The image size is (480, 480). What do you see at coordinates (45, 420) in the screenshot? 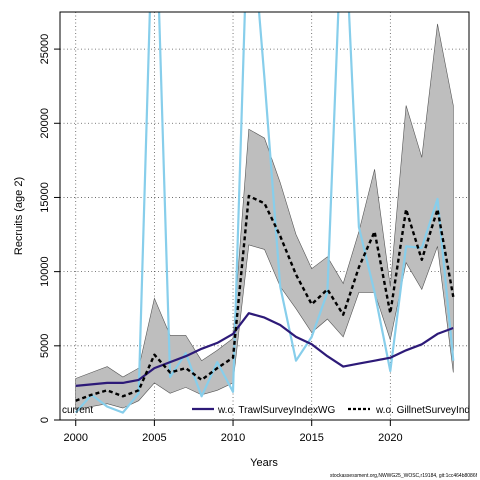
I see `y-tick-label: 0` at bounding box center [45, 420].